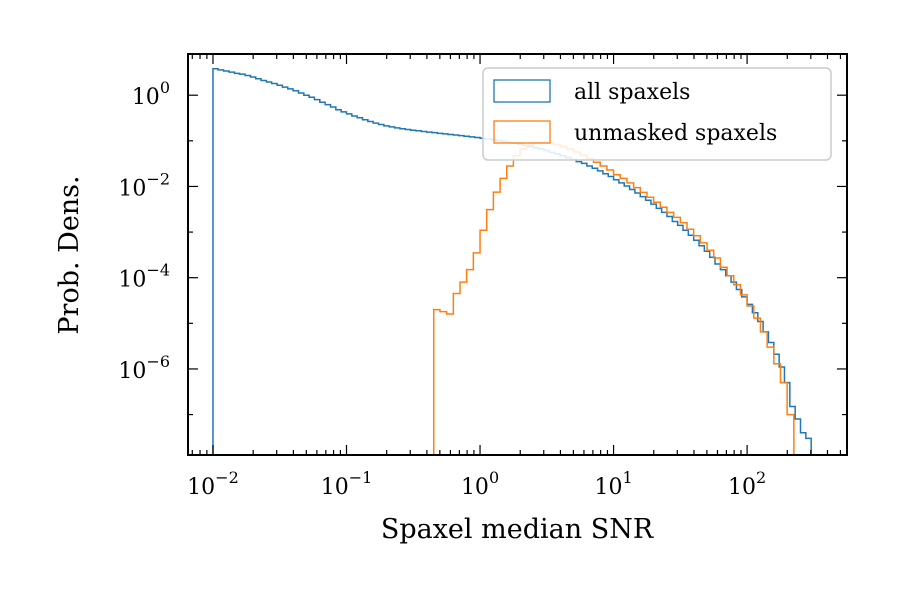 This screenshot has width=900, height=600. Describe the element at coordinates (522, 132) in the screenshot. I see `legend-swatch-unmasked-spaxels` at that location.